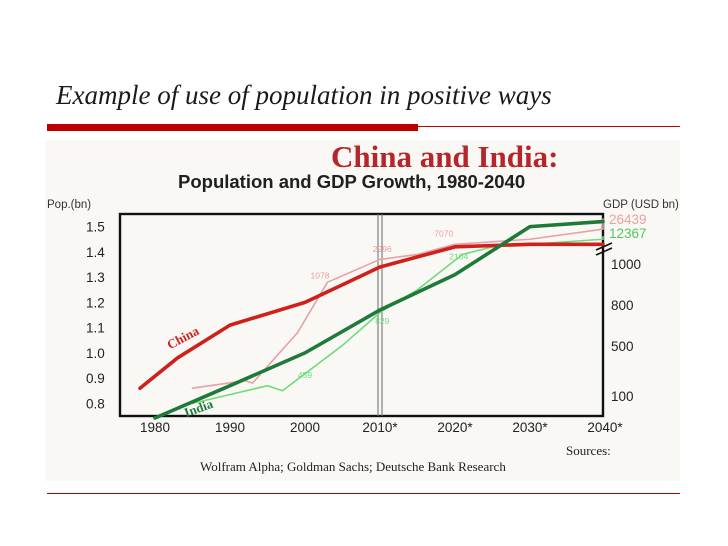 The height and width of the screenshot is (546, 728). I want to click on bottom-rule, so click(363, 493).